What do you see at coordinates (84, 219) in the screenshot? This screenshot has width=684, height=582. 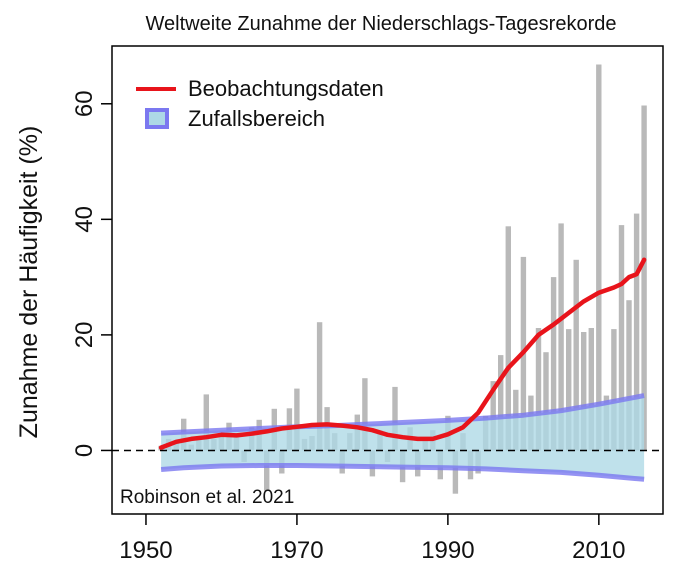 I see `y-tick-label-40: 40` at bounding box center [84, 219].